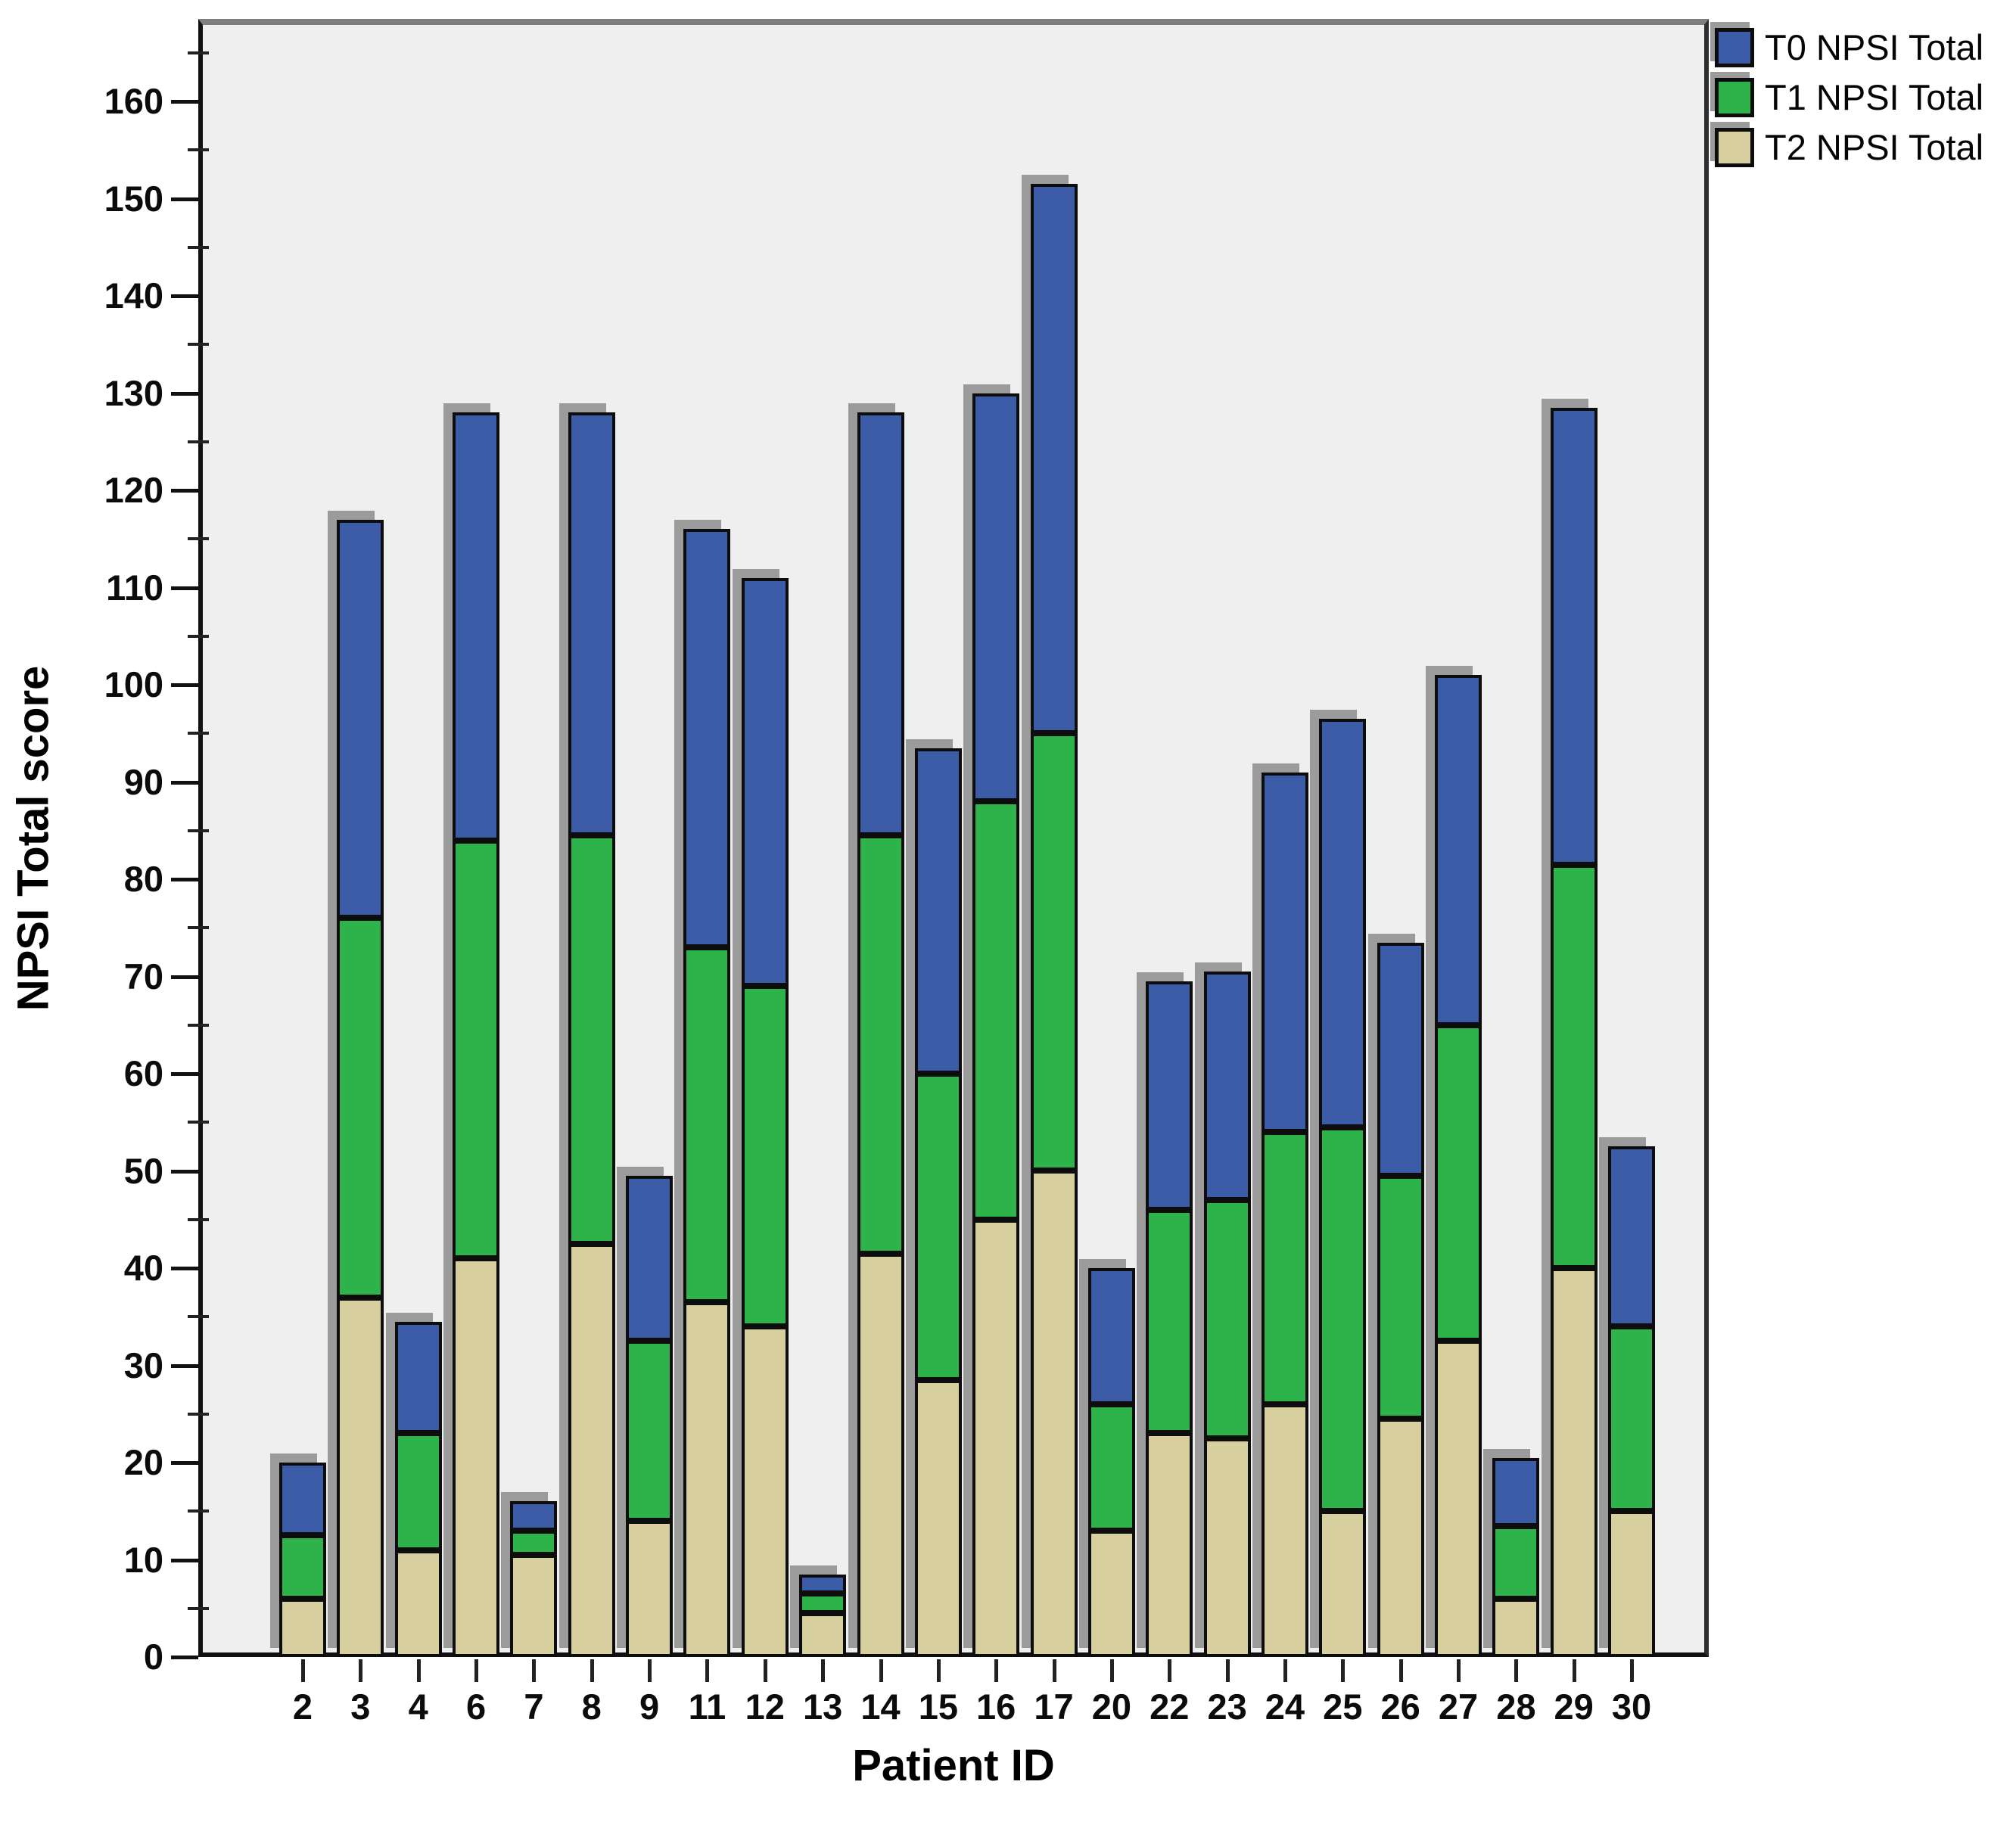 The height and width of the screenshot is (1825, 2016). I want to click on y-axis-tick-label: 130, so click(133, 393).